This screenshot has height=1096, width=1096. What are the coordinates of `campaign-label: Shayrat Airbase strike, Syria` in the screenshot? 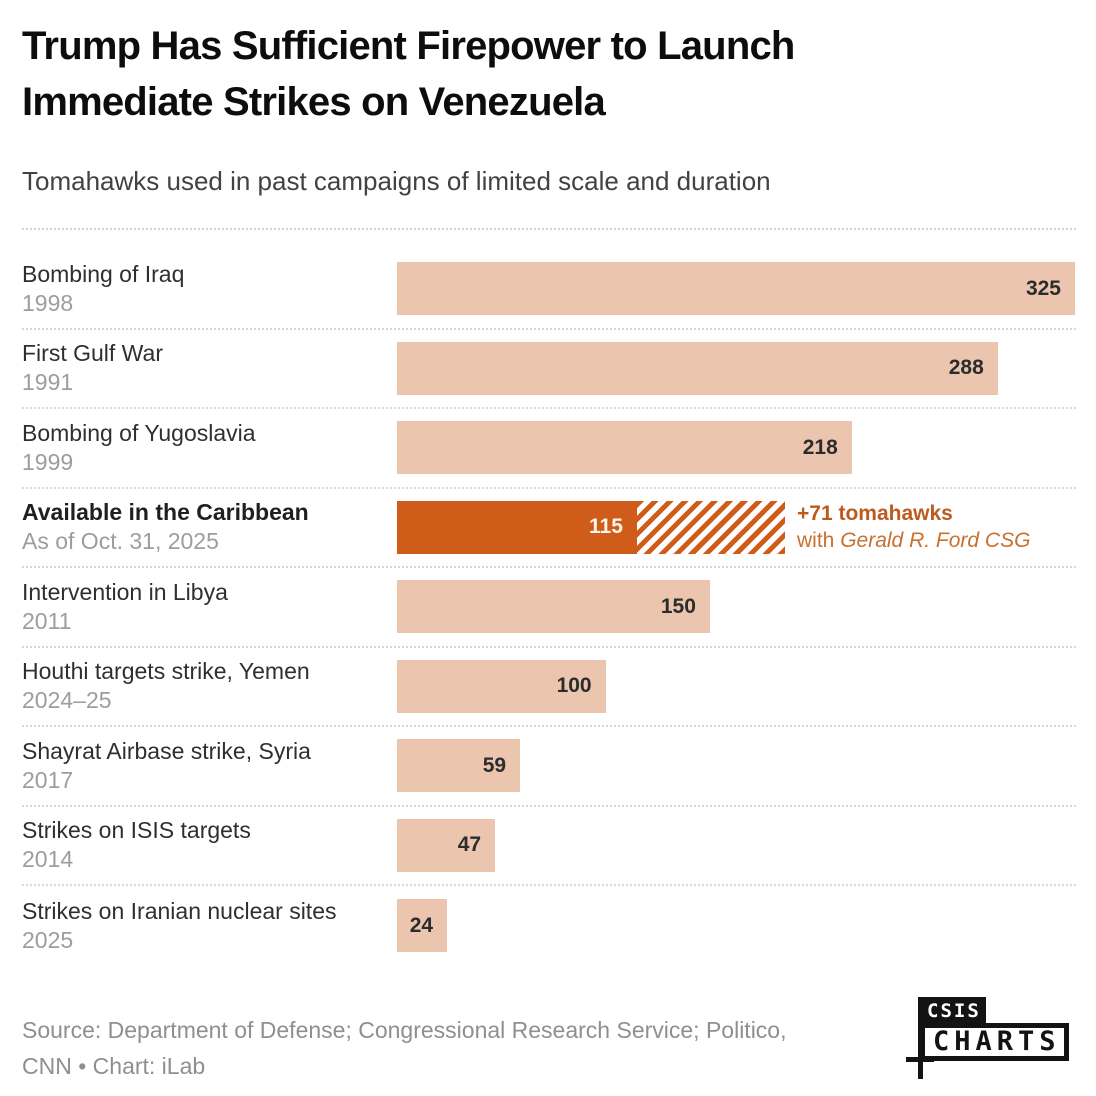 It's located at (166, 750).